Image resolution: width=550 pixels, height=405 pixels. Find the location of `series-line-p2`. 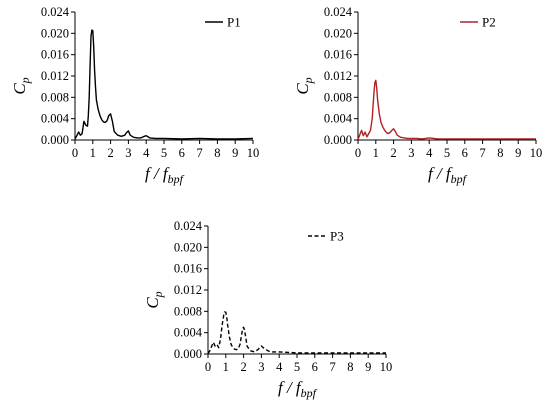

series-line-p2 is located at coordinates (446, 109).